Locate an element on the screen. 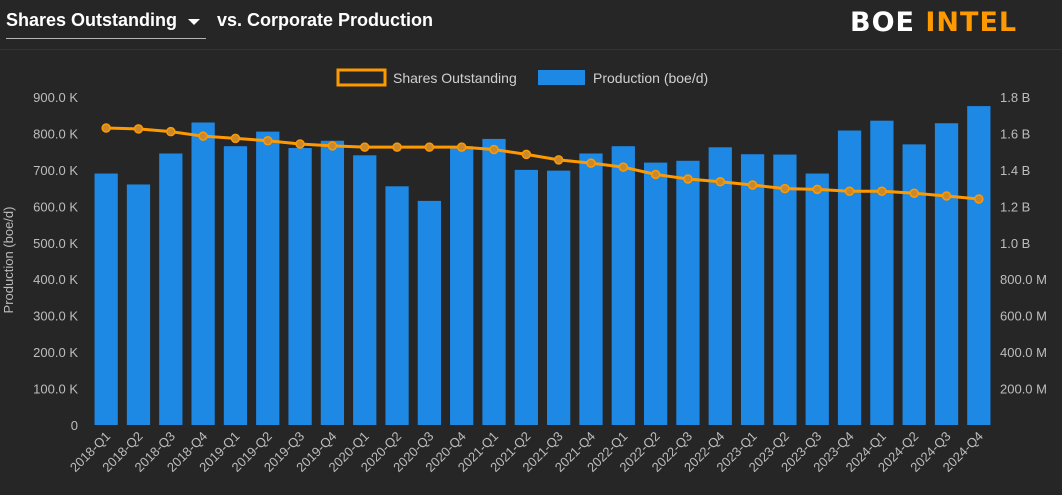 This screenshot has height=495, width=1062. y-tick-label: 800.0 K is located at coordinates (55, 133).